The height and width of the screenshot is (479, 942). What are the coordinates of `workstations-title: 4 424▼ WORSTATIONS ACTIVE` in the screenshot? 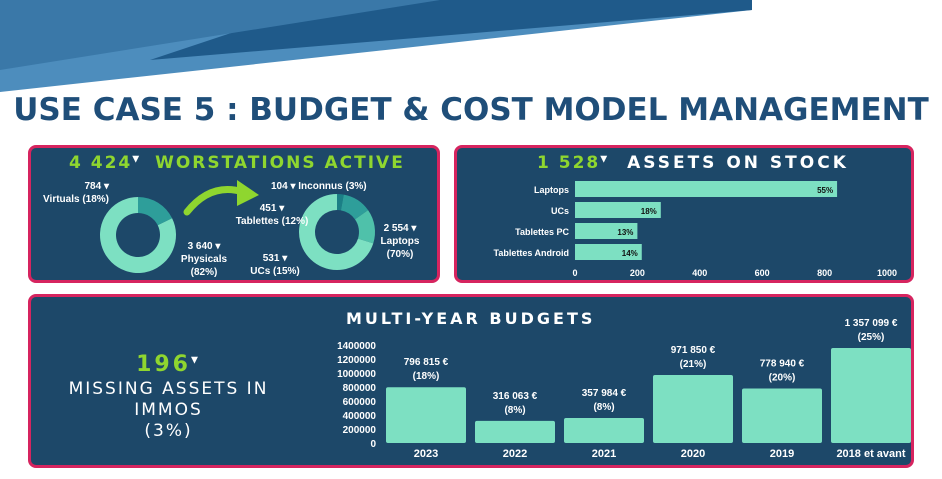 It's located at (237, 163).